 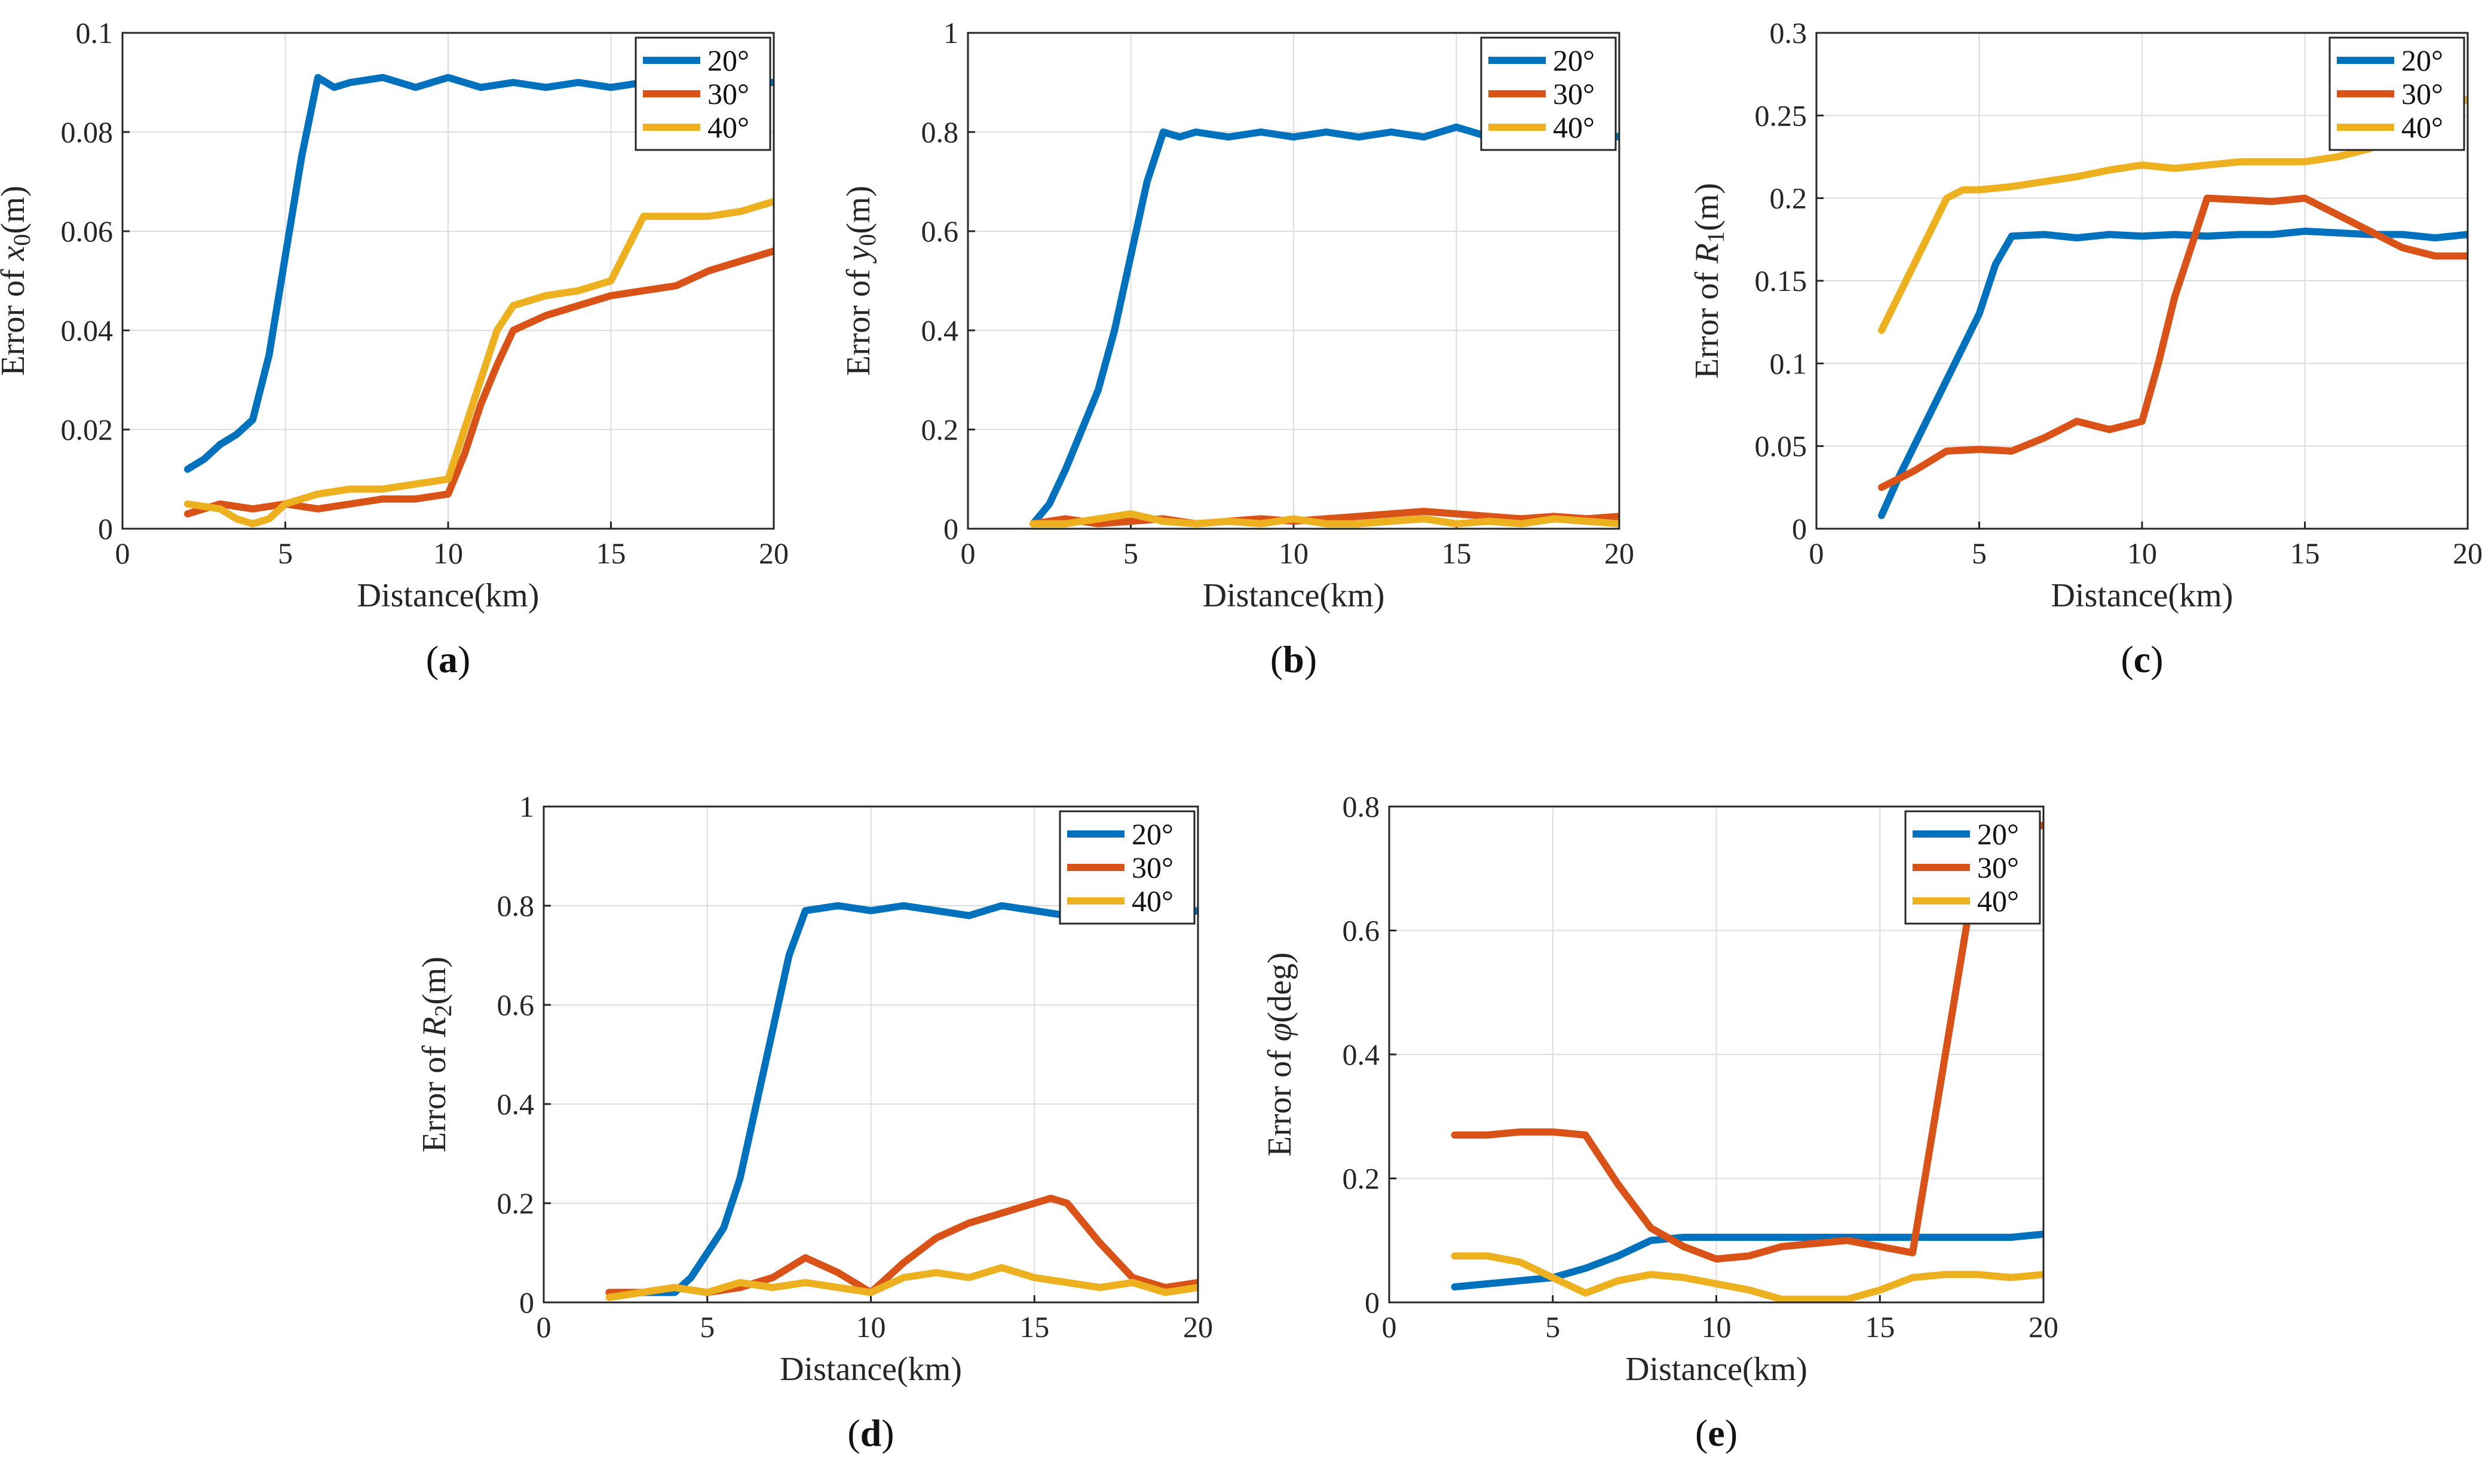 I want to click on y-tick-label: 0.06, so click(x=87, y=231).